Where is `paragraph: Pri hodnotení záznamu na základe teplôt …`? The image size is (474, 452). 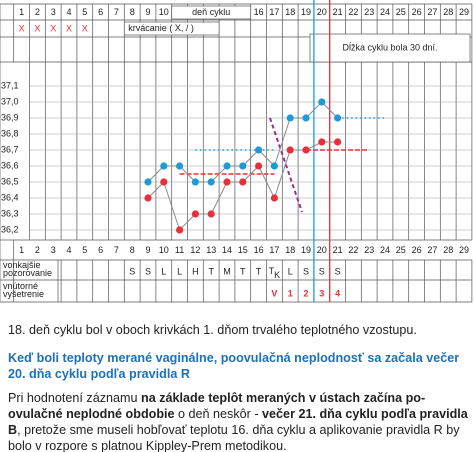 paragraph: Pri hodnotení záznamu na základe teplôt … is located at coordinates (239, 421).